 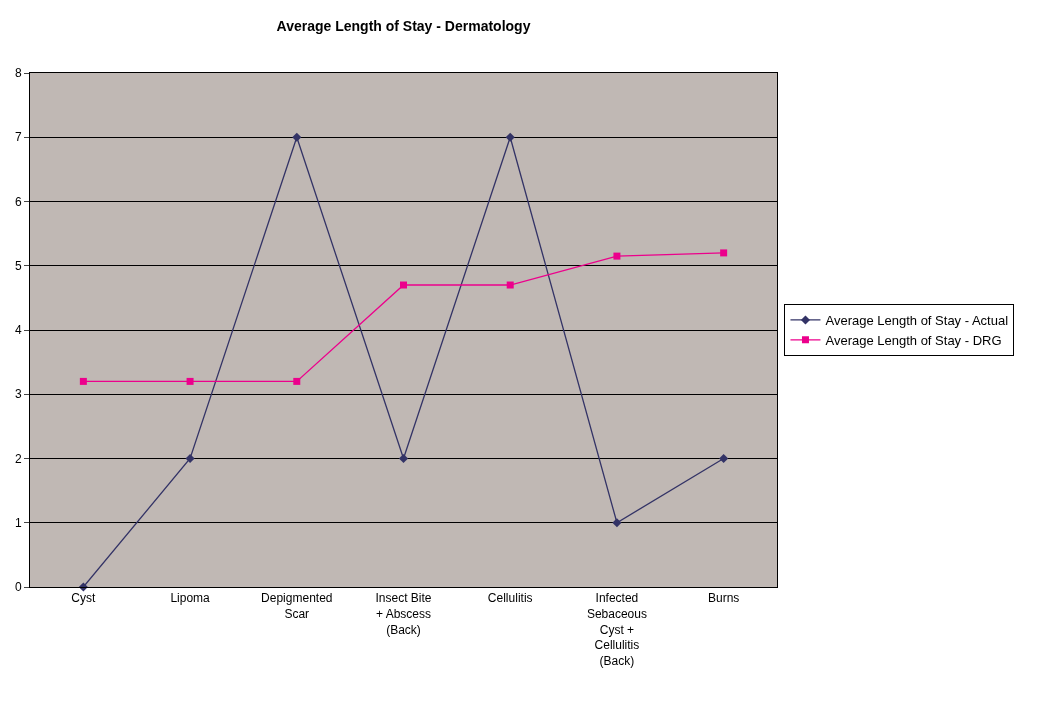 I want to click on y-tick-label: 3, so click(x=18, y=394).